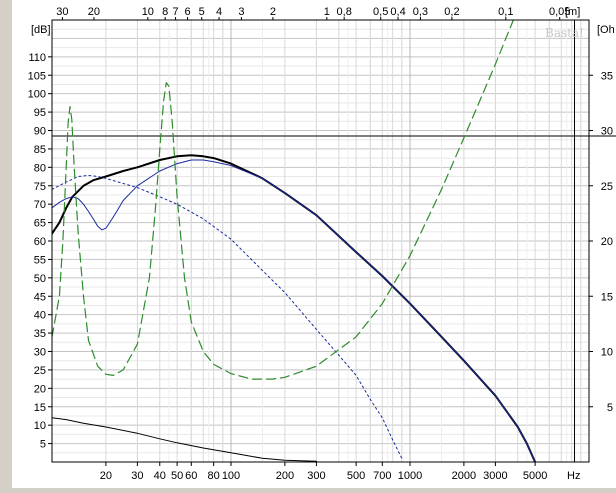 This screenshot has width=616, height=493. What do you see at coordinates (382, 476) in the screenshot?
I see `x-tick-label: 700` at bounding box center [382, 476].